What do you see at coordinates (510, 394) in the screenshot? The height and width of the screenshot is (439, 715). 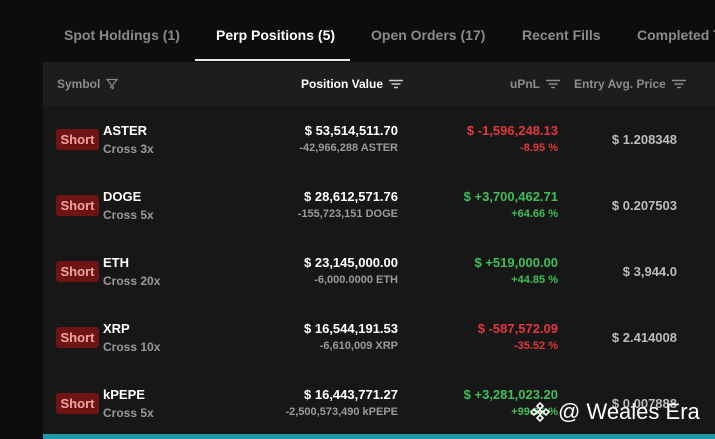 I see `upnl-value: $ +3,281,023.20` at bounding box center [510, 394].